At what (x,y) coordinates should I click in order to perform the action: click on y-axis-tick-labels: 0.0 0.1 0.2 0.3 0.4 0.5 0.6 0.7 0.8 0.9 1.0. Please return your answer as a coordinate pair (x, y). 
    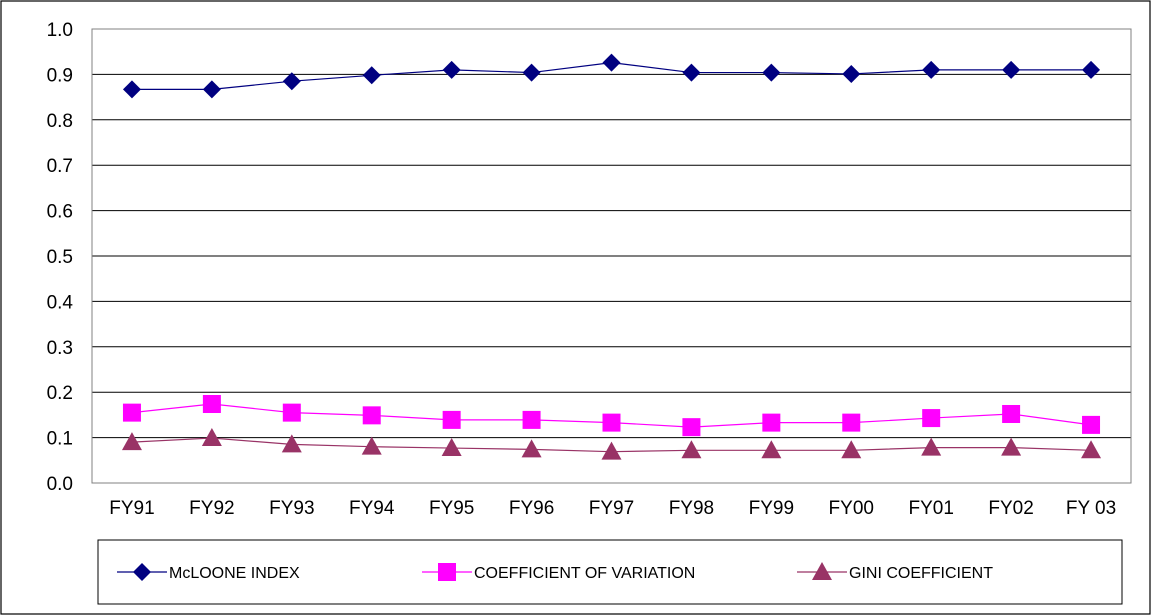
    Looking at the image, I should click on (60, 257).